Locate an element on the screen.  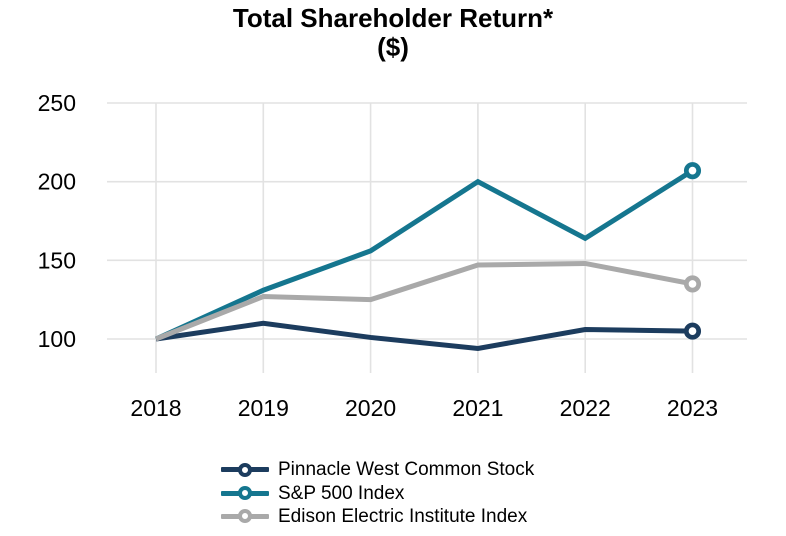
x-axis-tick-label: 2022 is located at coordinates (585, 408).